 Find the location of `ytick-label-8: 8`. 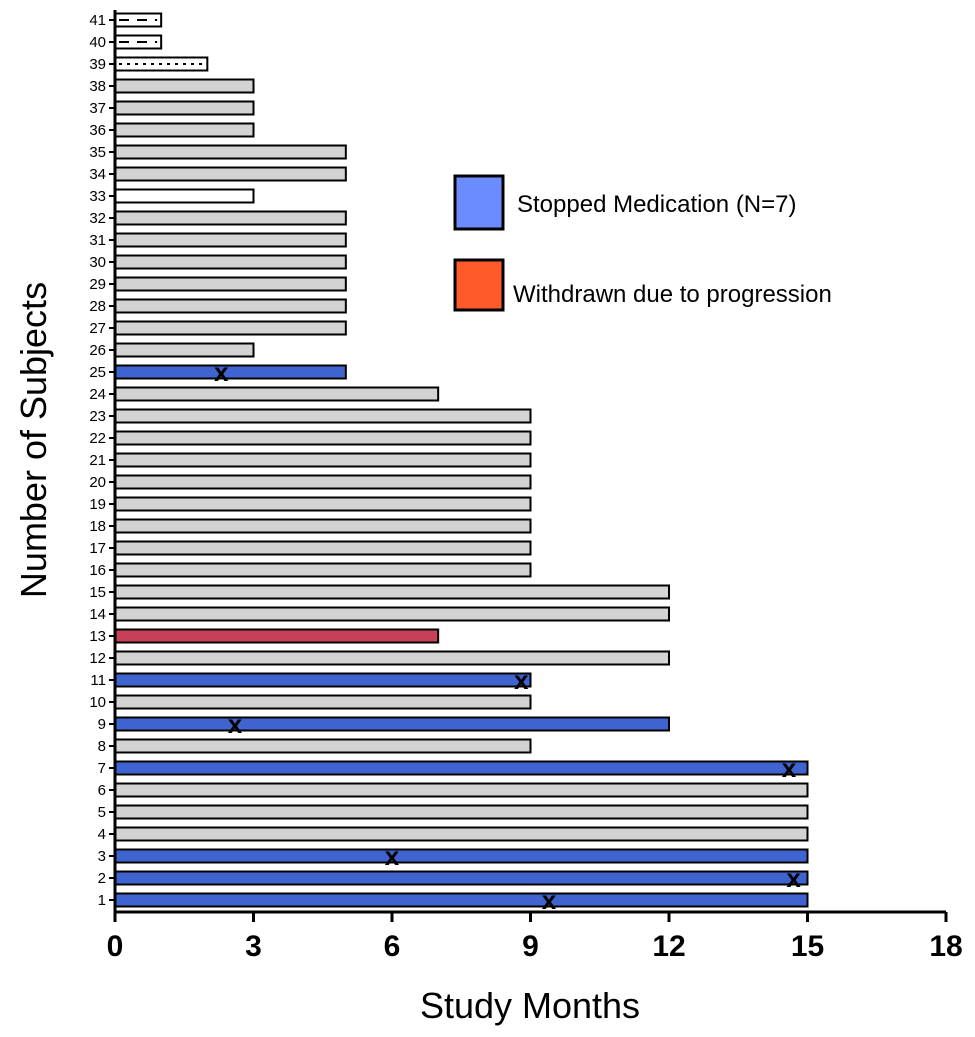

ytick-label-8: 8 is located at coordinates (102, 746).